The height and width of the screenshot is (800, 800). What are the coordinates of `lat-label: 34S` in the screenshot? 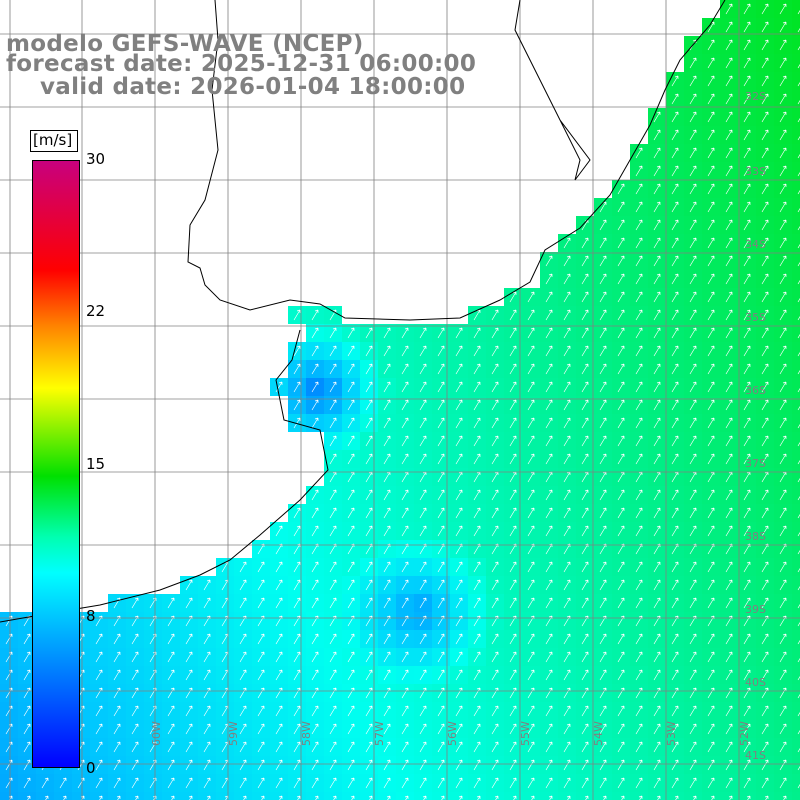 It's located at (755, 244).